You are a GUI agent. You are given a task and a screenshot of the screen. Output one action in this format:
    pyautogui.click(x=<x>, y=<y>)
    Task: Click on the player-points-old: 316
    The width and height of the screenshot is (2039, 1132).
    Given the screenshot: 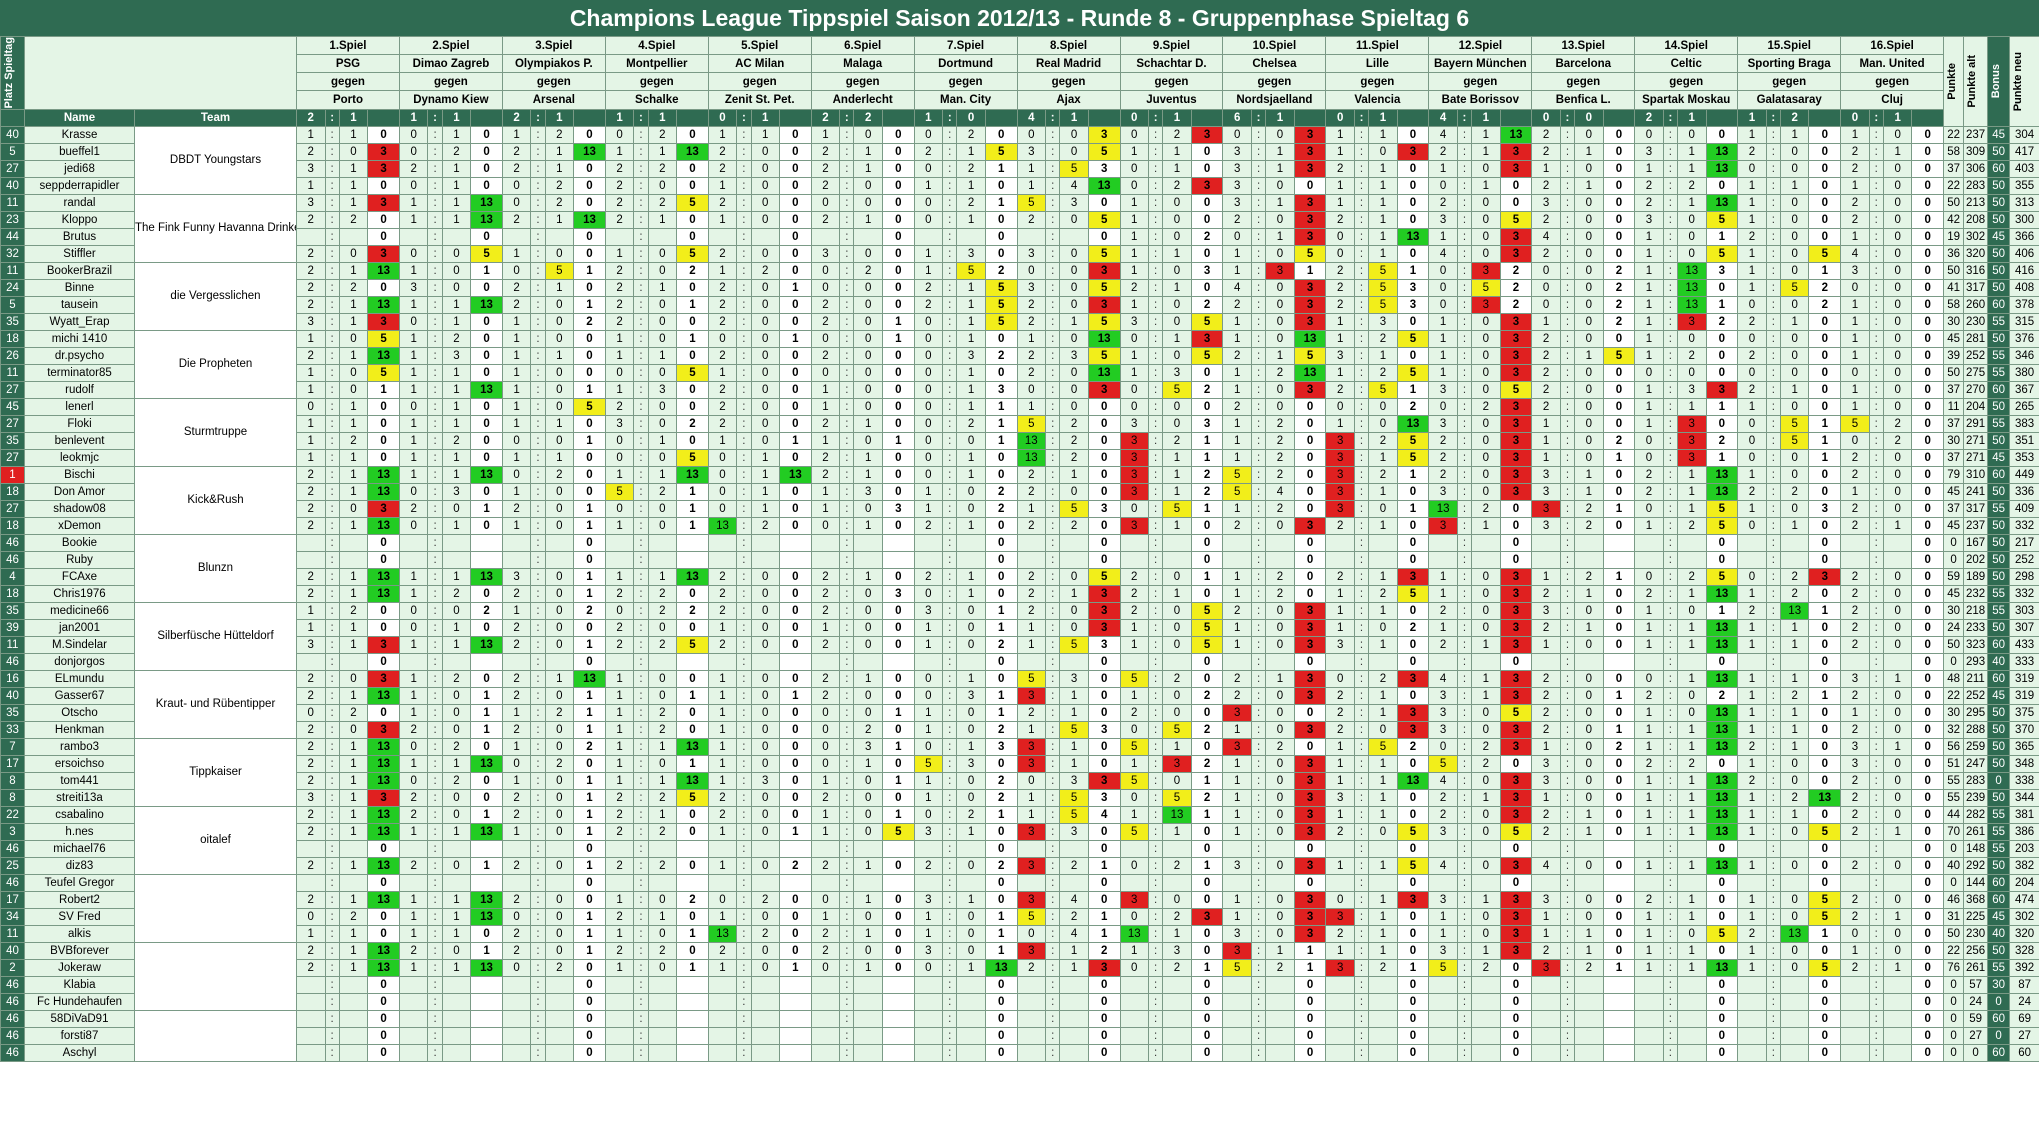 What is the action you would take?
    pyautogui.click(x=1976, y=270)
    